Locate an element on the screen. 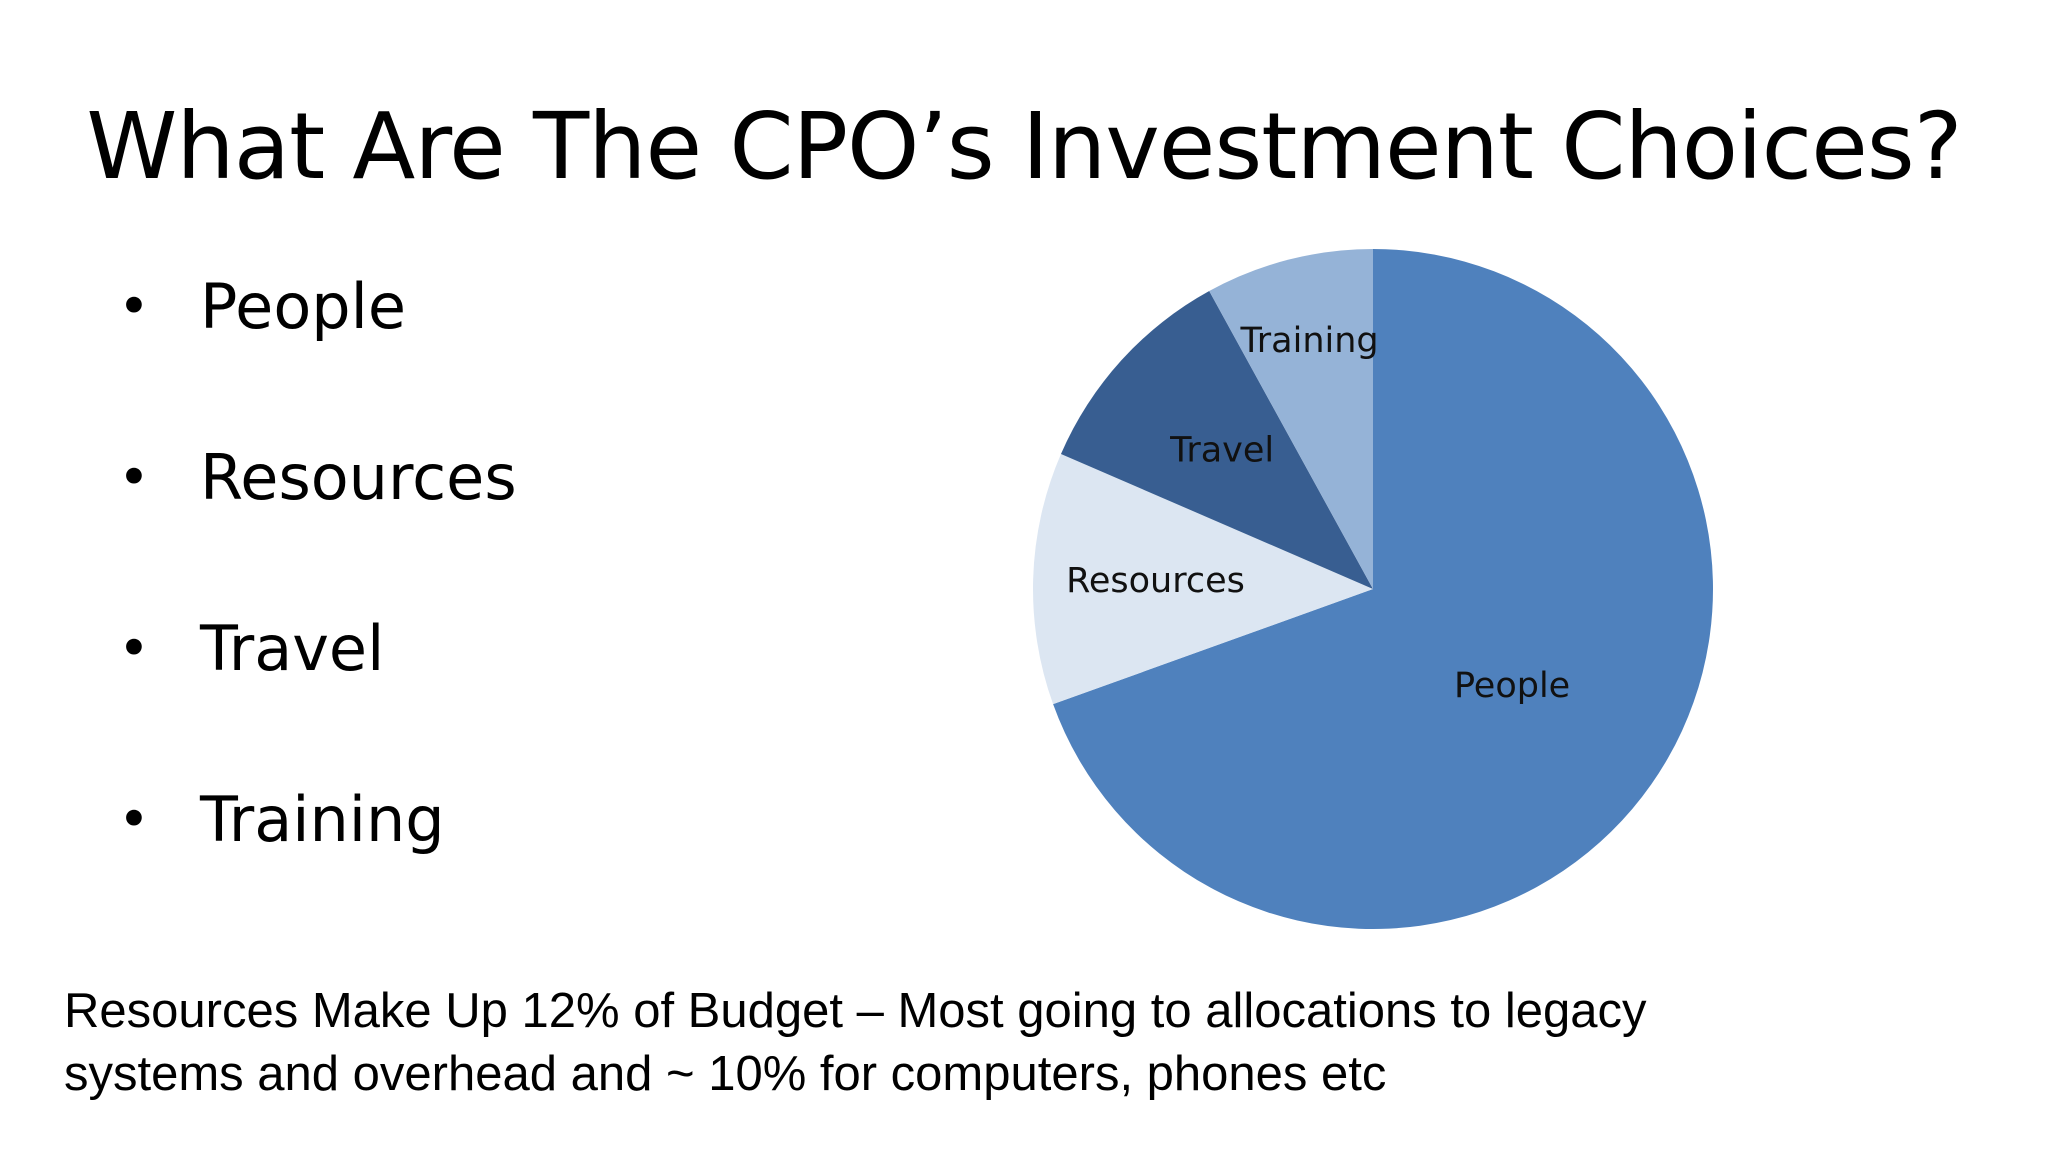  slice-label-people: People is located at coordinates (1512, 686).